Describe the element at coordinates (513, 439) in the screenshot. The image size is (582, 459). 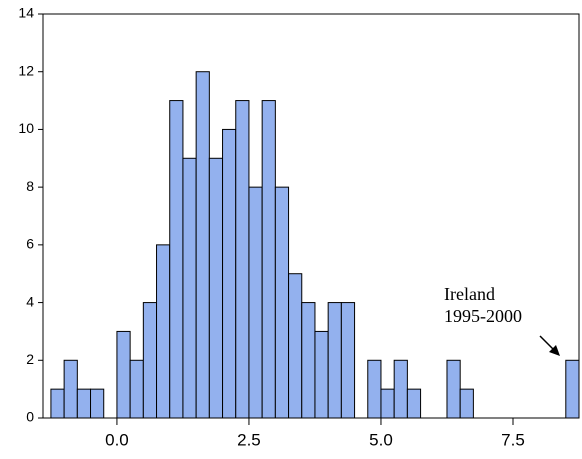
I see `x-tick-label: 7.5` at that location.